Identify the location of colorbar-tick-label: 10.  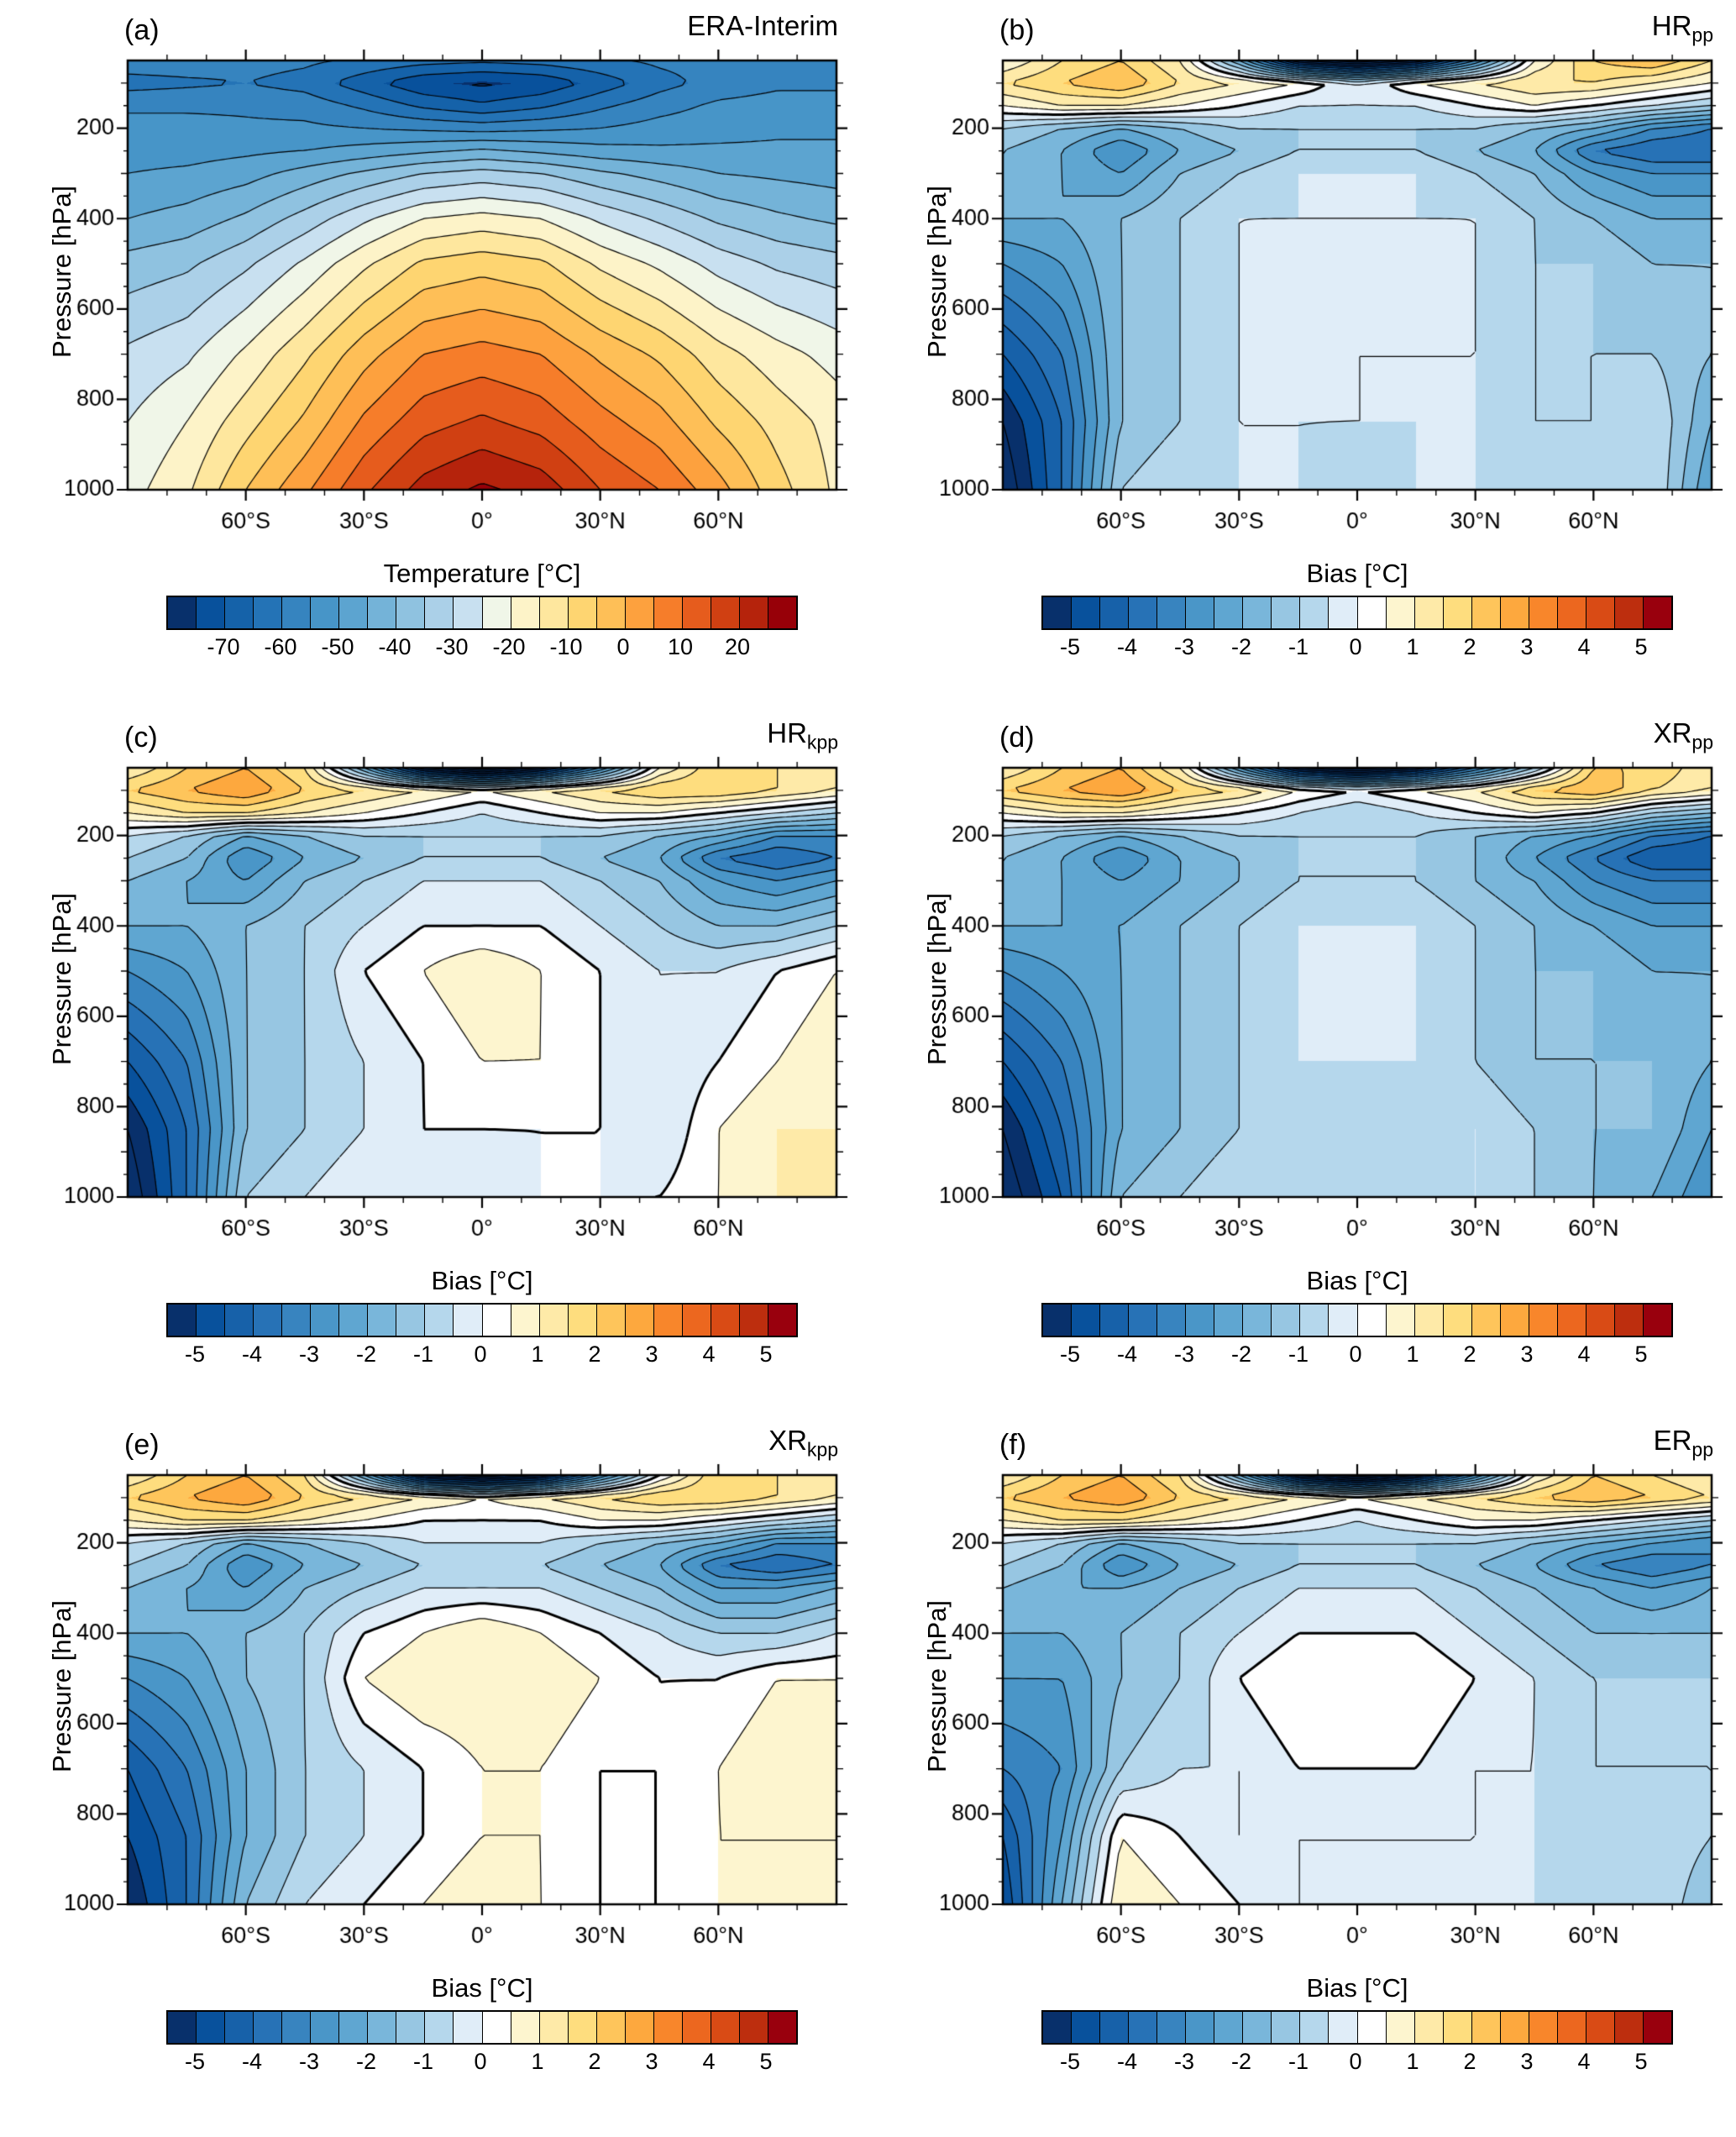
(680, 646).